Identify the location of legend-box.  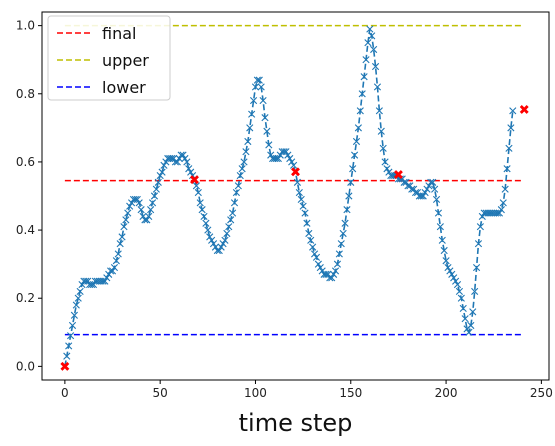
(109, 58).